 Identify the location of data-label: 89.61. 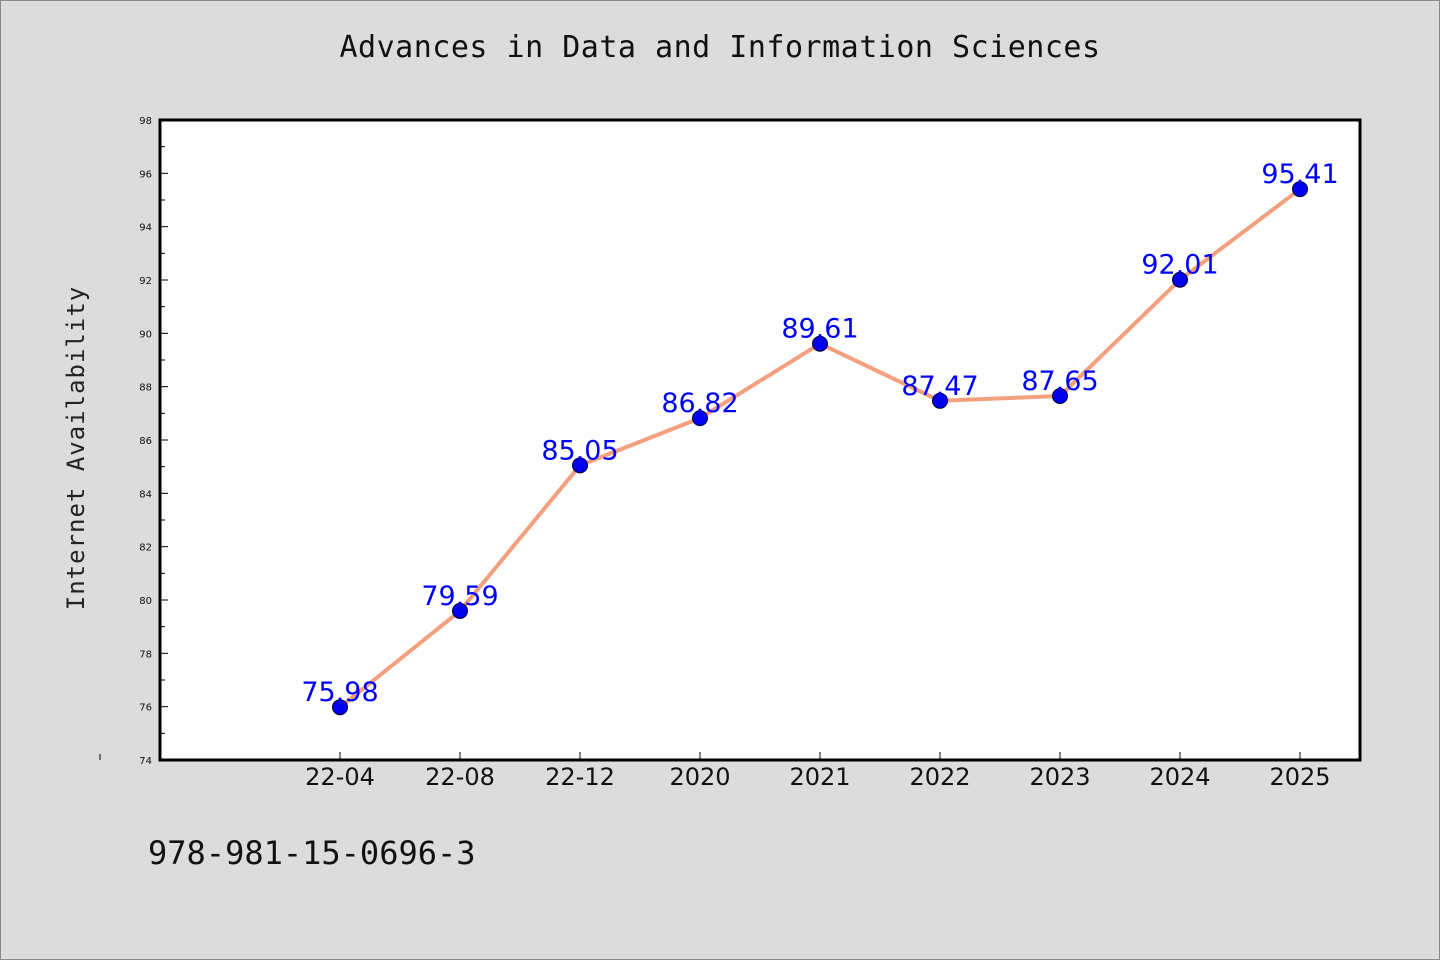
(819, 329).